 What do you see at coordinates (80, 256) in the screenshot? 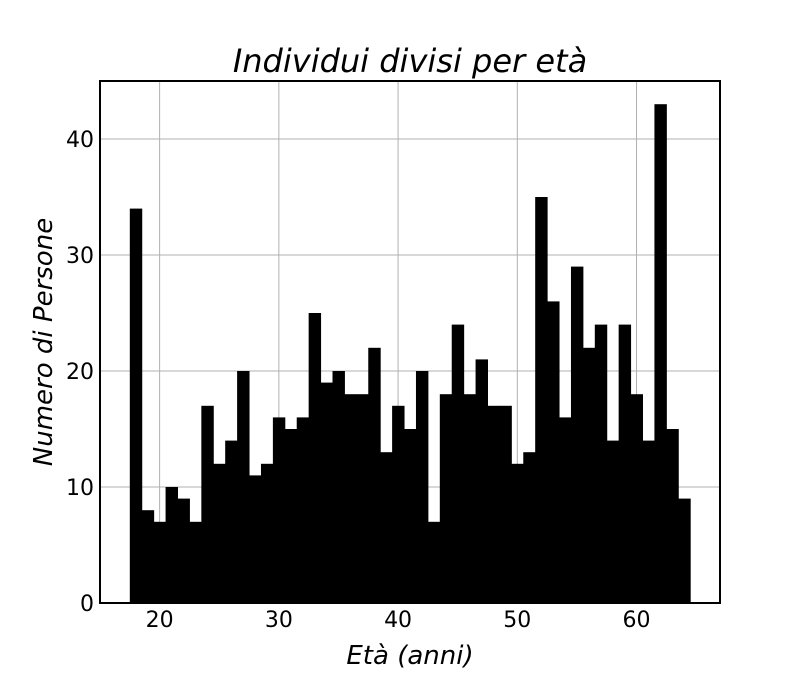
I see `y-tick-label: 30` at bounding box center [80, 256].